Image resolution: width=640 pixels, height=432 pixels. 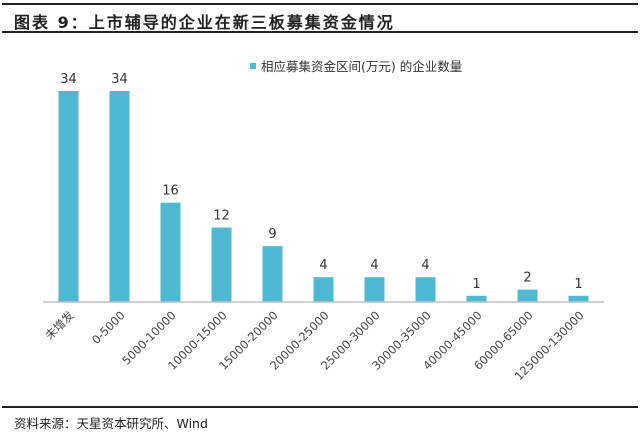 What do you see at coordinates (111, 423) in the screenshot?
I see `source-note: 资料来源：天星资本研究所、Wind` at bounding box center [111, 423].